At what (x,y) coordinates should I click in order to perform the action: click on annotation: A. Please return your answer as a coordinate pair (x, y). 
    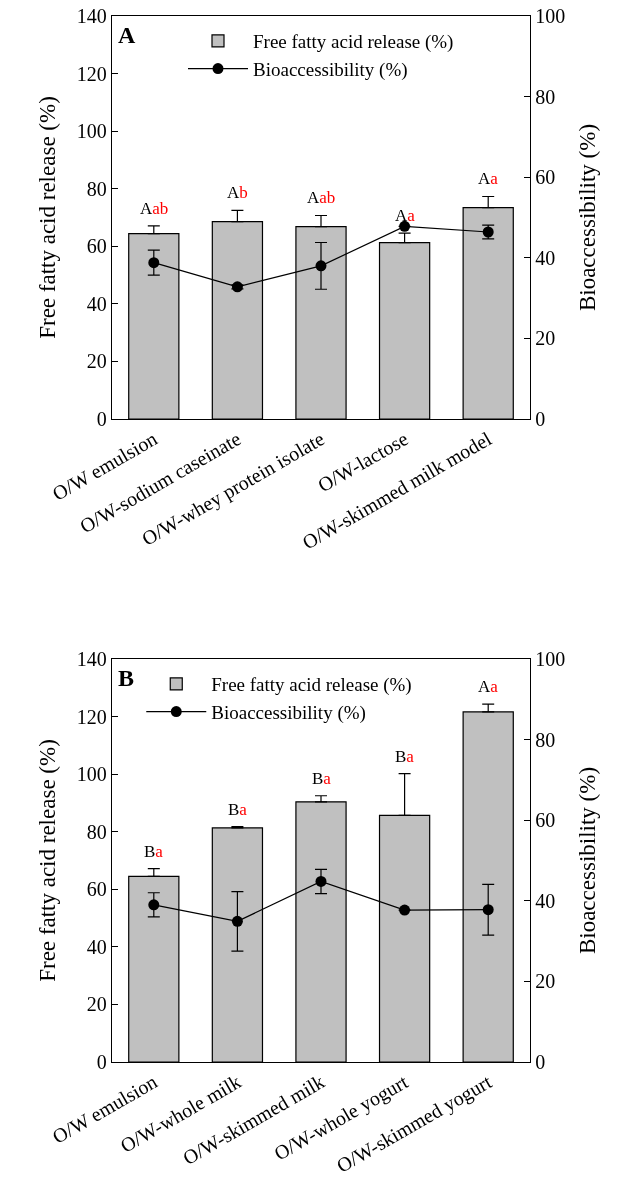
    Looking at the image, I should click on (127, 35).